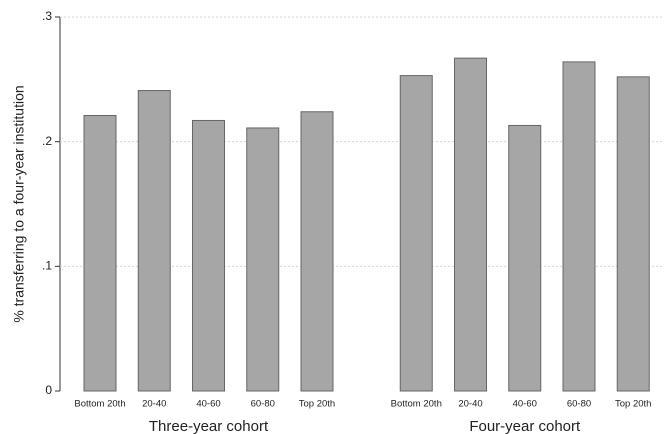  I want to click on group-label: Four-year cohort, so click(525, 426).